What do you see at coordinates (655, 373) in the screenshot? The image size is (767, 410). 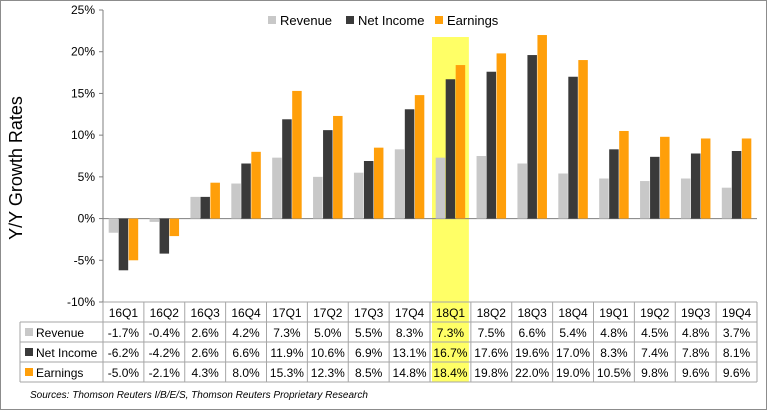 I see `data-label: 9.8%` at bounding box center [655, 373].